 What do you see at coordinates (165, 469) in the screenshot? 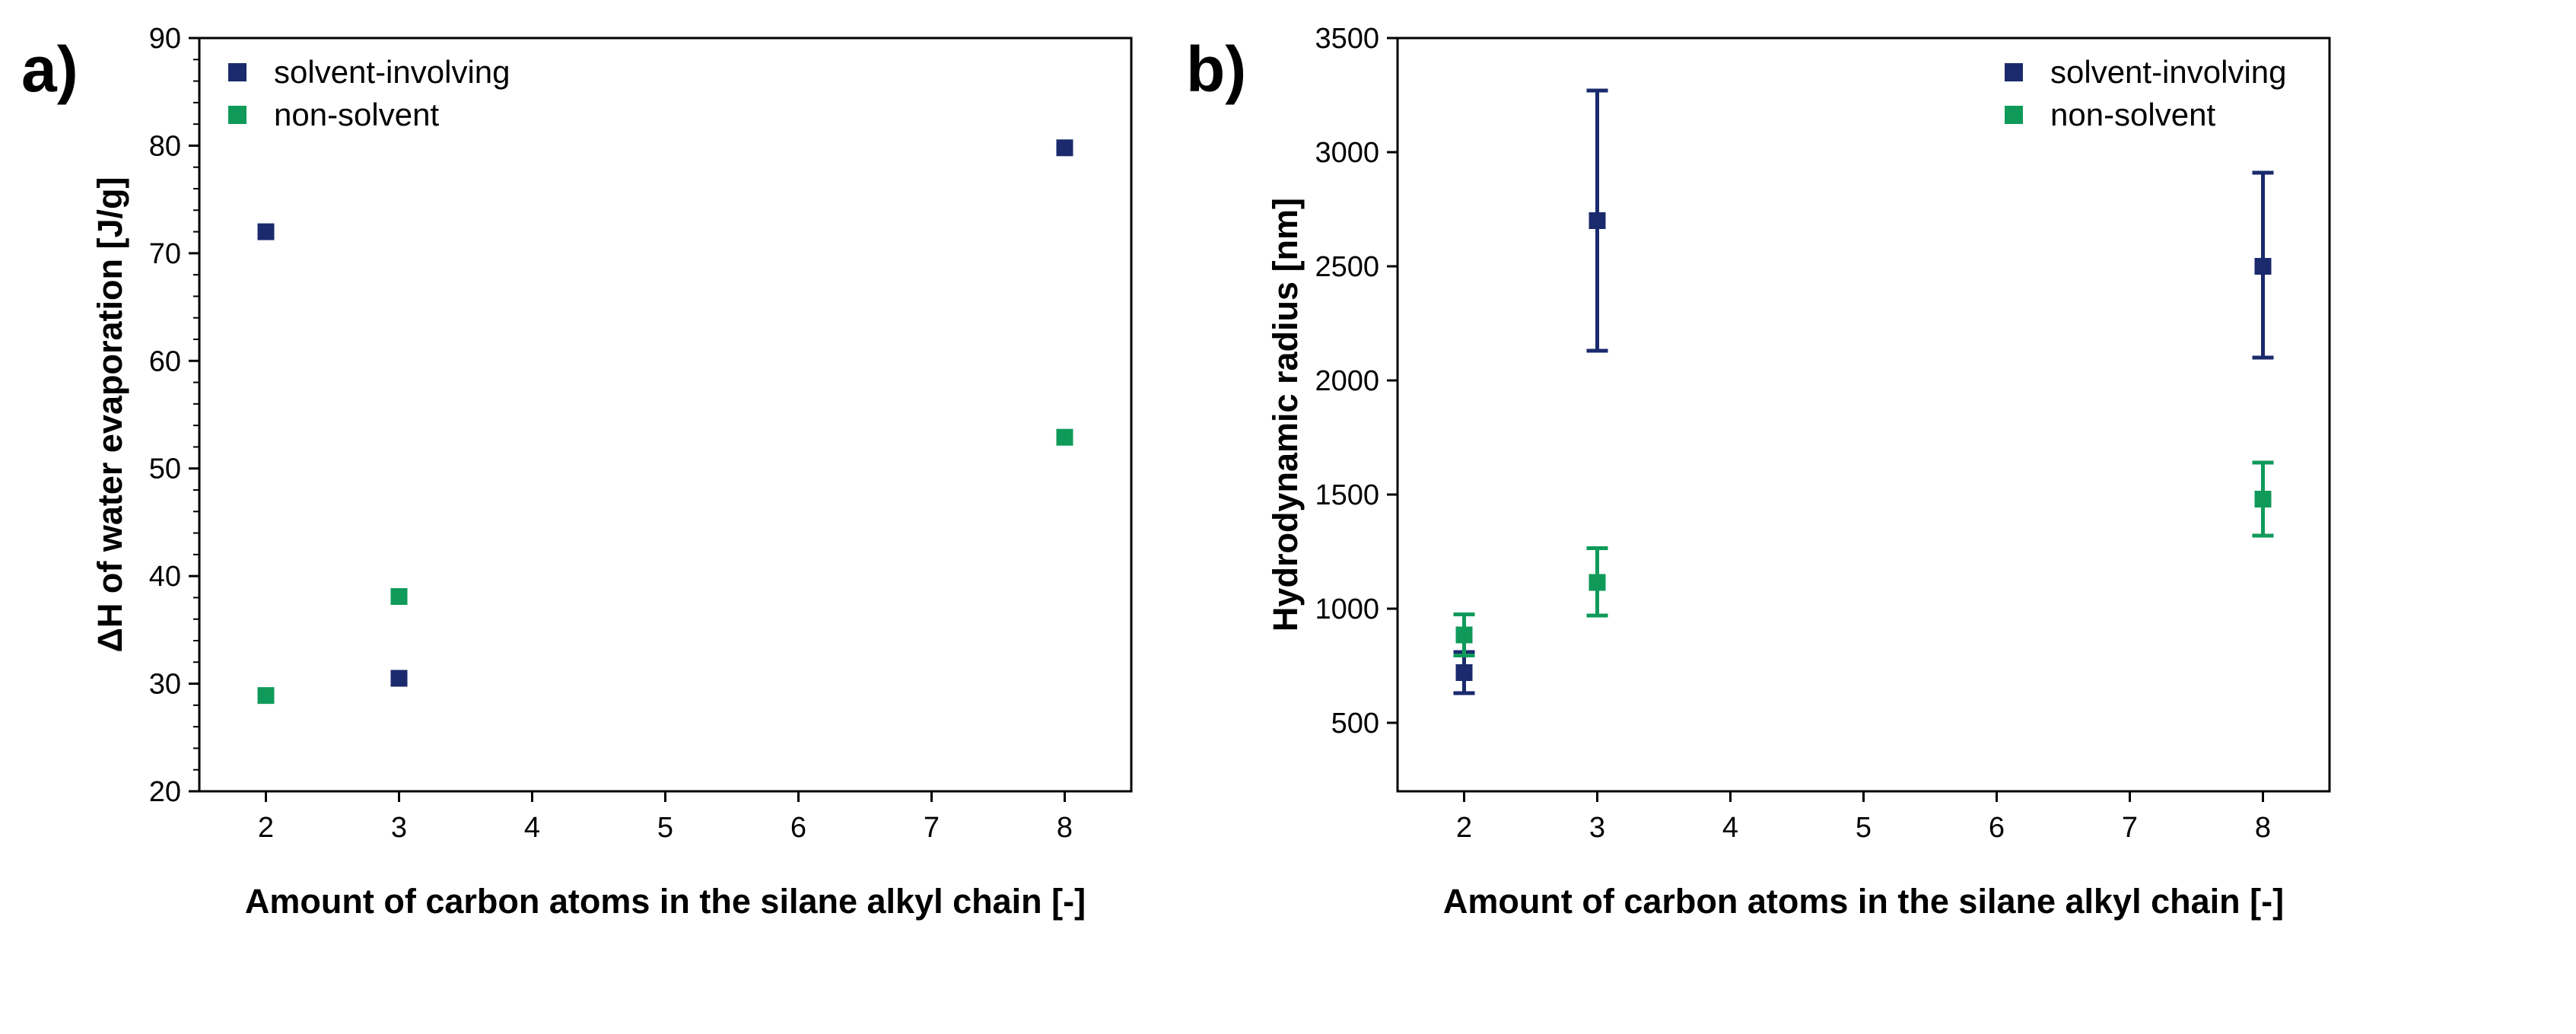
I see `y-tick-label: 50` at bounding box center [165, 469].